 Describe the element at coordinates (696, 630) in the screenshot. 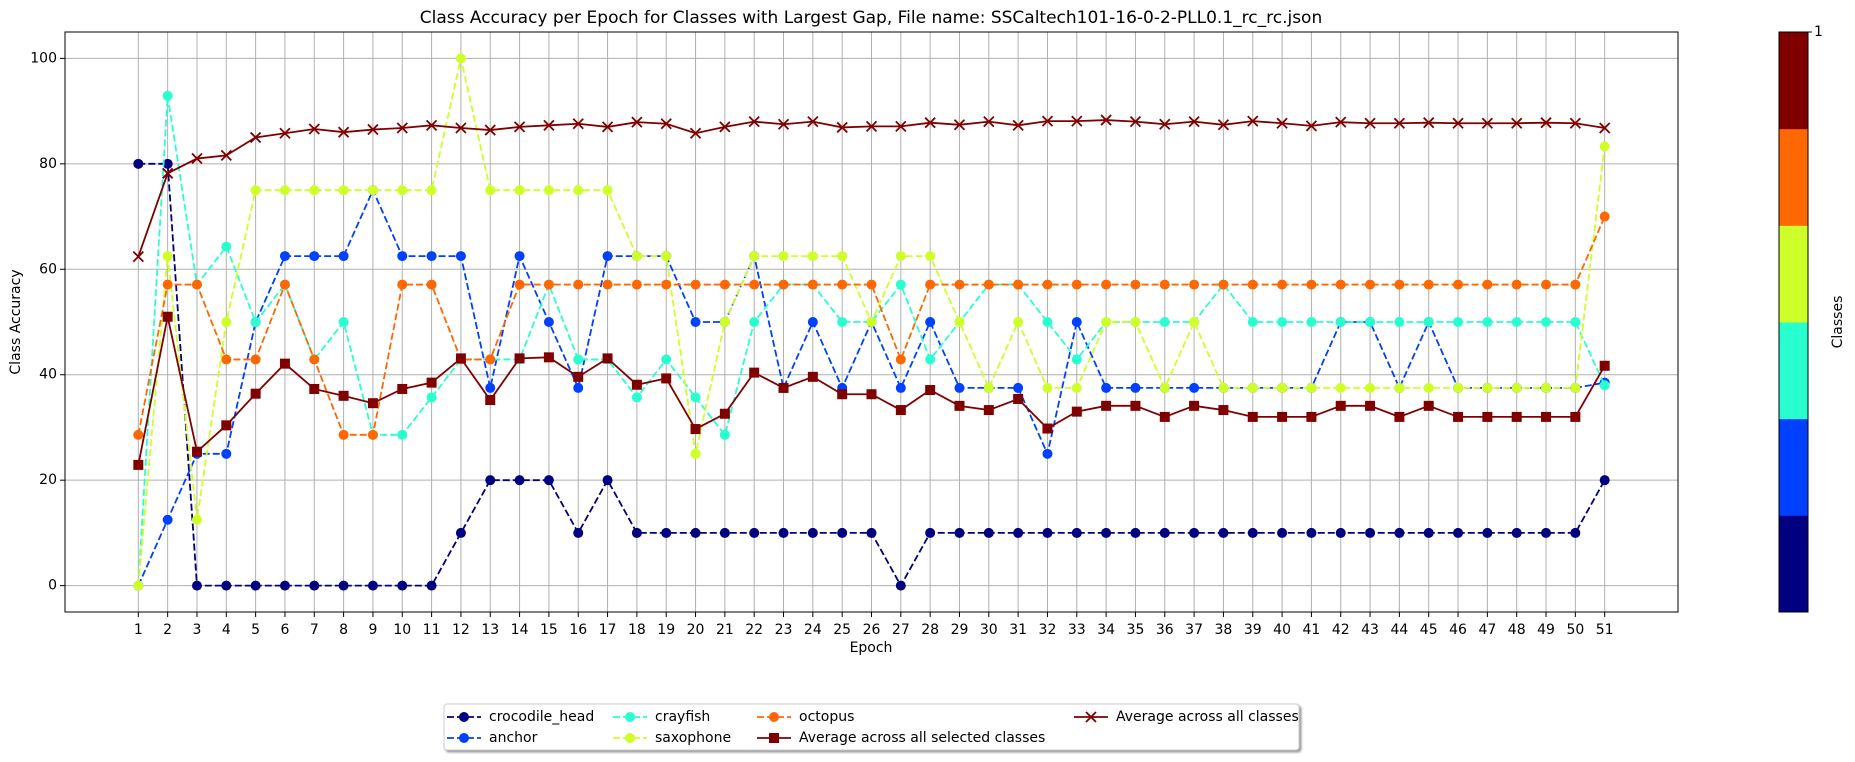

I see `x-tick-label: 20` at that location.